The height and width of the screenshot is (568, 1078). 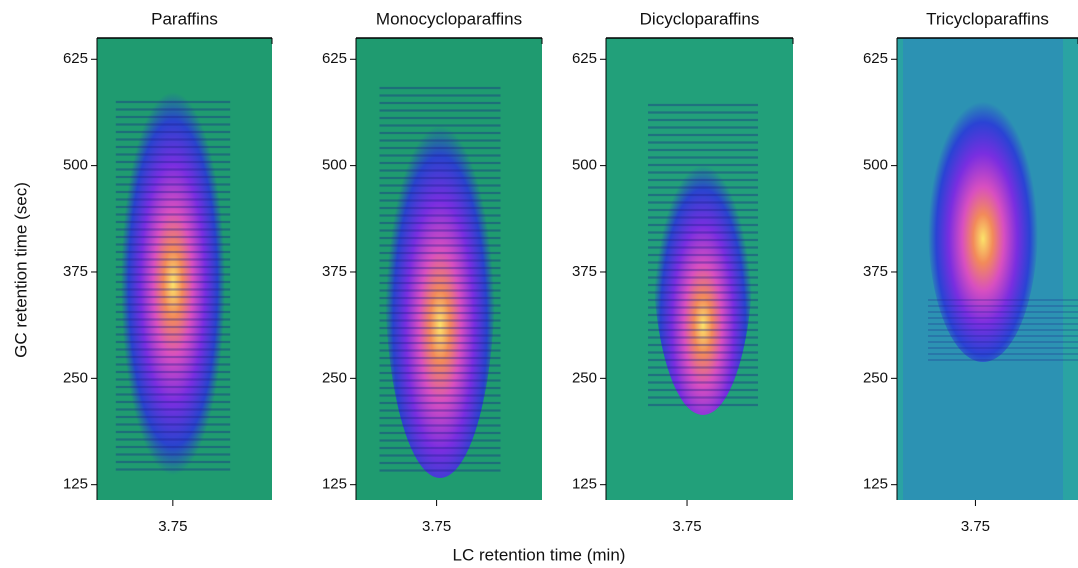 I want to click on y-axis-label: GC retention time (sec), so click(x=20, y=270).